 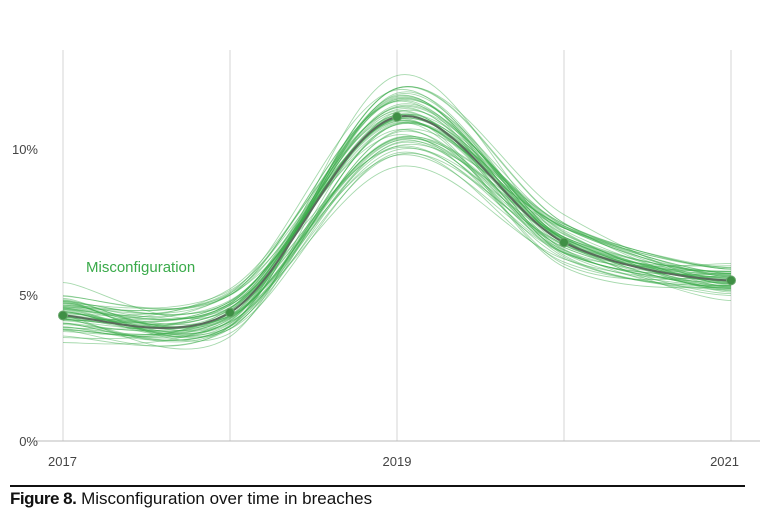 I want to click on series-label: Misconfiguration, so click(x=140, y=267).